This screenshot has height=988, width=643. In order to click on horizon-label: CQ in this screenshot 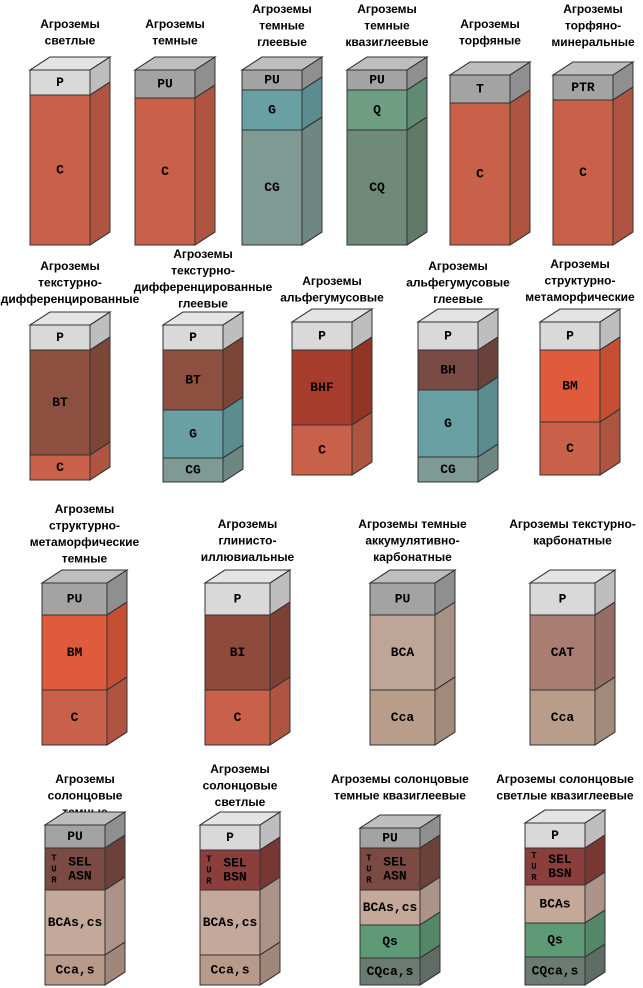, I will do `click(377, 187)`.